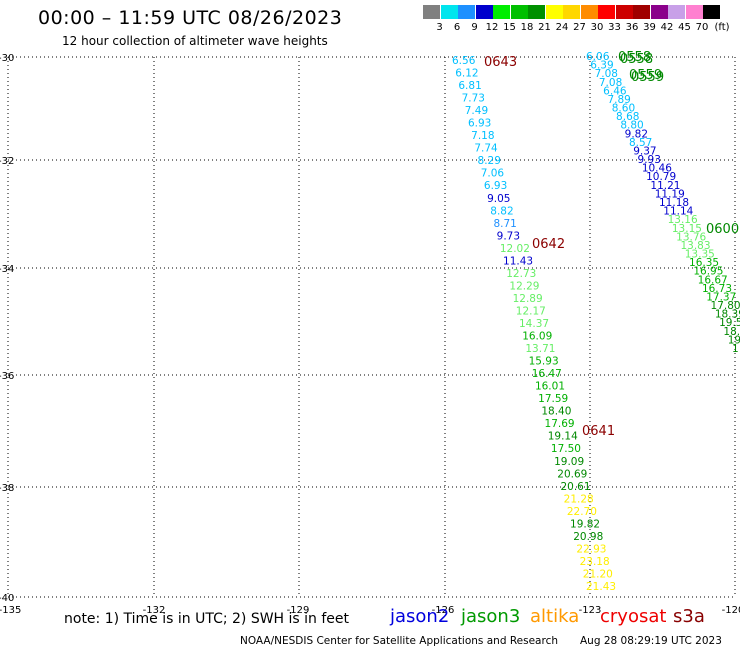 This screenshot has height=650, width=740. Describe the element at coordinates (550, 387) in the screenshot. I see `wave-height-value: 16.01` at that location.